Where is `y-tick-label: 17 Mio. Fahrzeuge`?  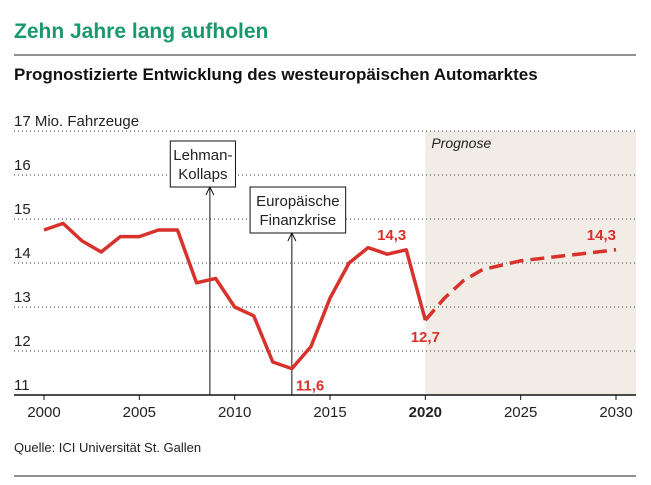 y-tick-label: 17 Mio. Fahrzeuge is located at coordinates (76, 121).